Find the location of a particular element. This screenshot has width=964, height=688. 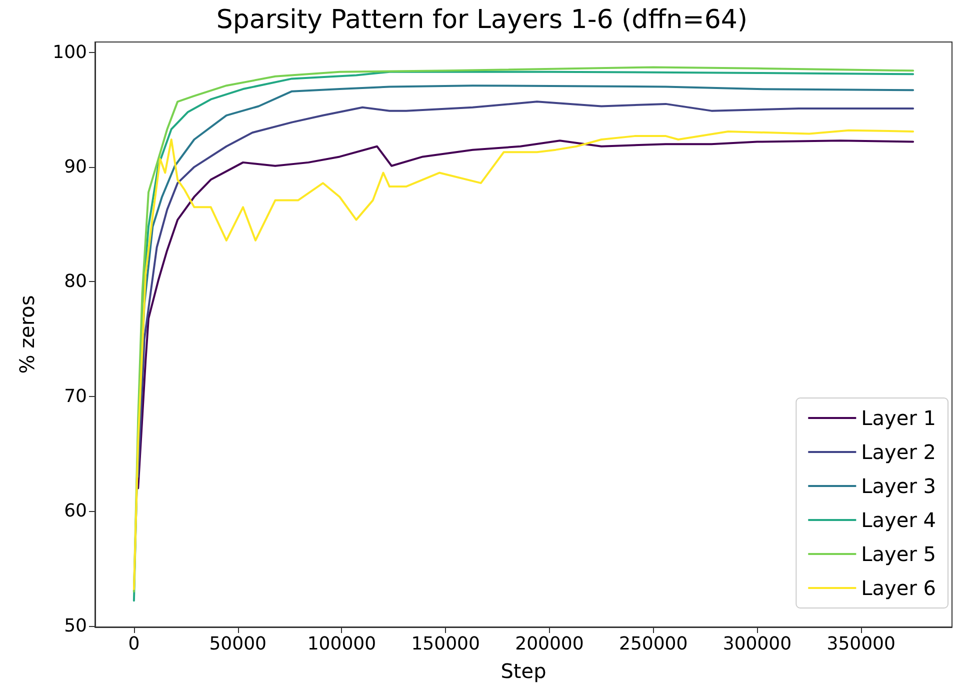

x-tick-label: 100000 is located at coordinates (341, 644).